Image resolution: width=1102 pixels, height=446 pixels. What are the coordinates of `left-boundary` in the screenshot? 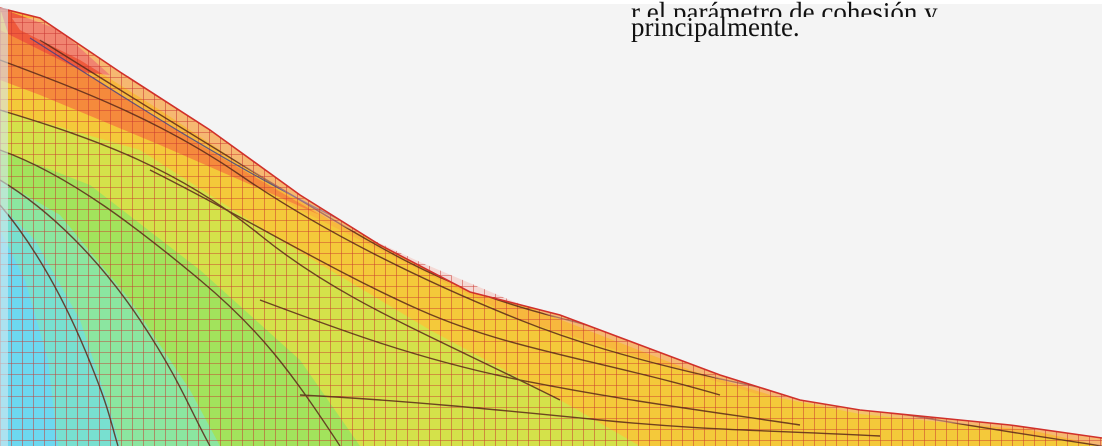 It's located at (4, 227).